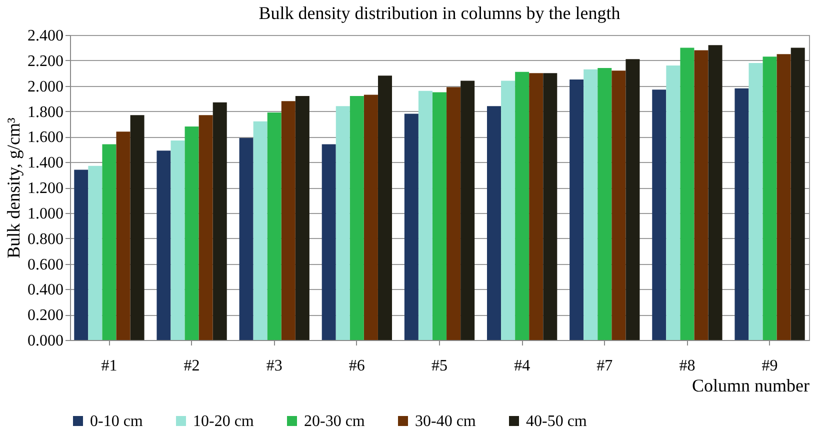 Image resolution: width=814 pixels, height=434 pixels. I want to click on y-tick-label: 0.800, so click(46, 239).